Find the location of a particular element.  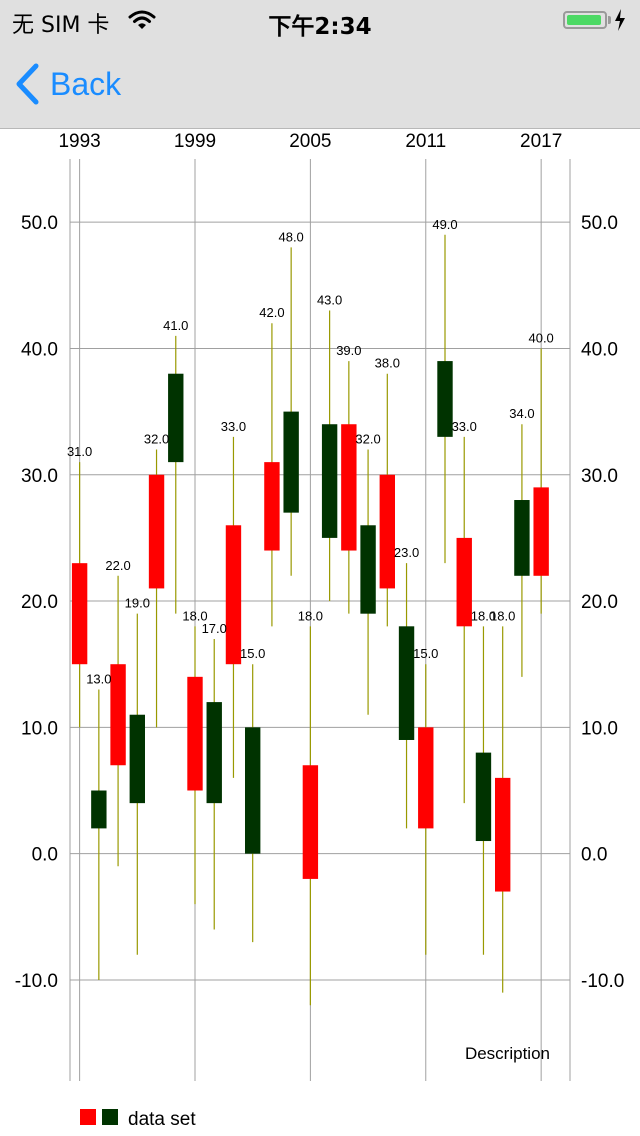

candle-high-label: 48.0 is located at coordinates (290, 236).